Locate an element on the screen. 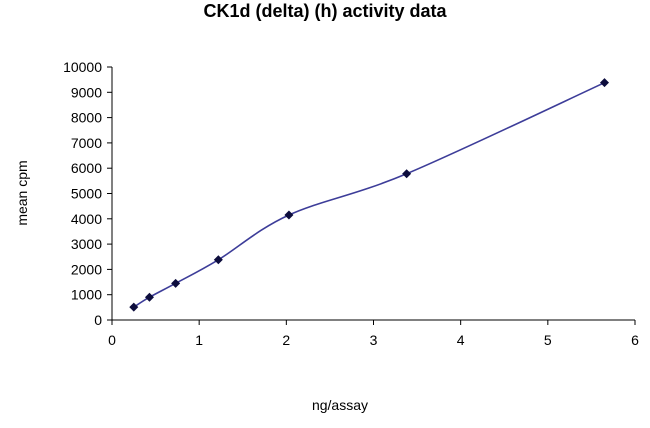  x-tick-label: 1 is located at coordinates (199, 340).